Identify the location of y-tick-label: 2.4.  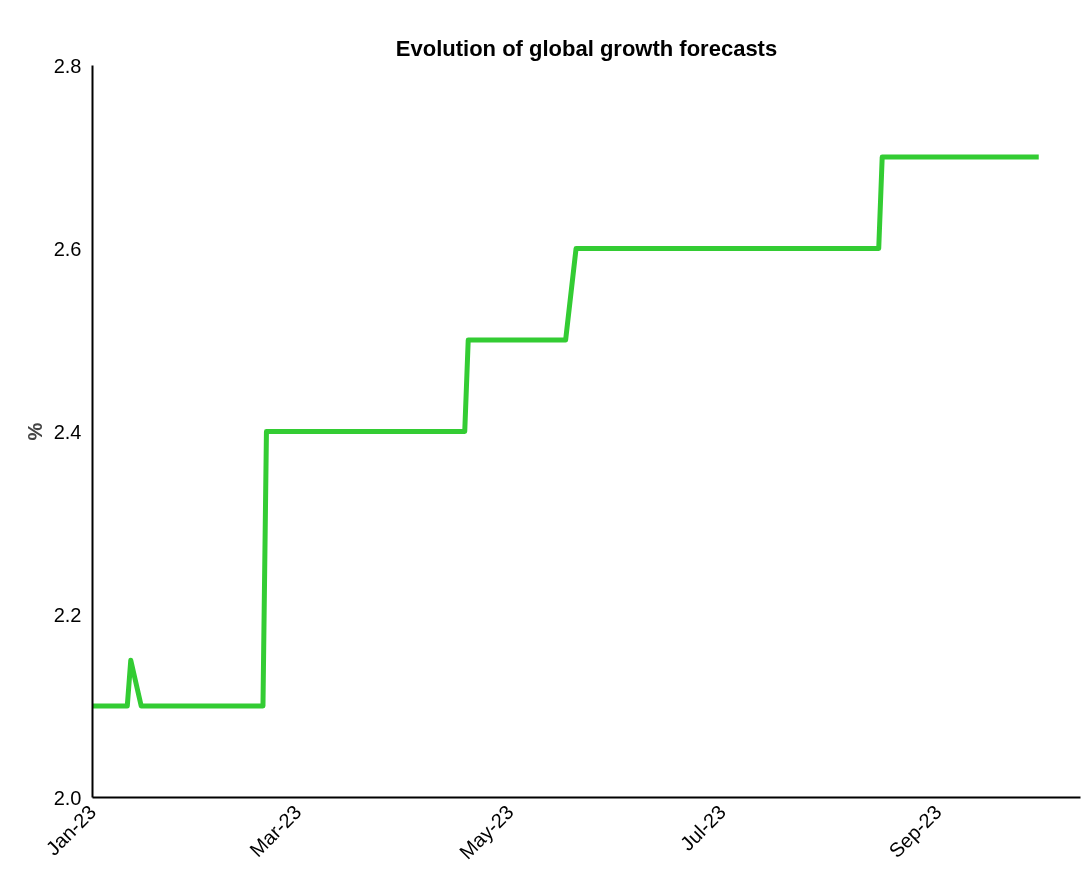
(67, 431).